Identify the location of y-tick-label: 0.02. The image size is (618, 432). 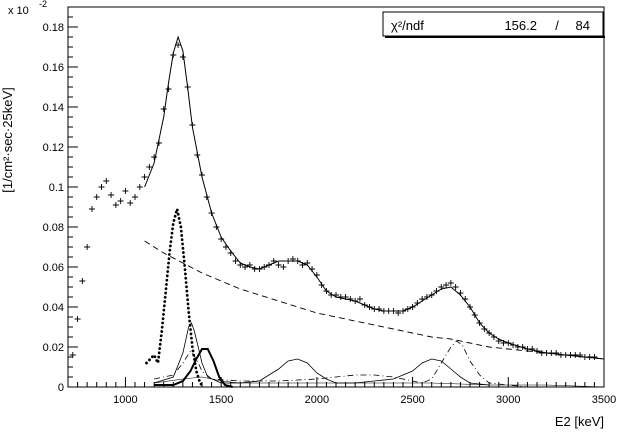
(53, 348).